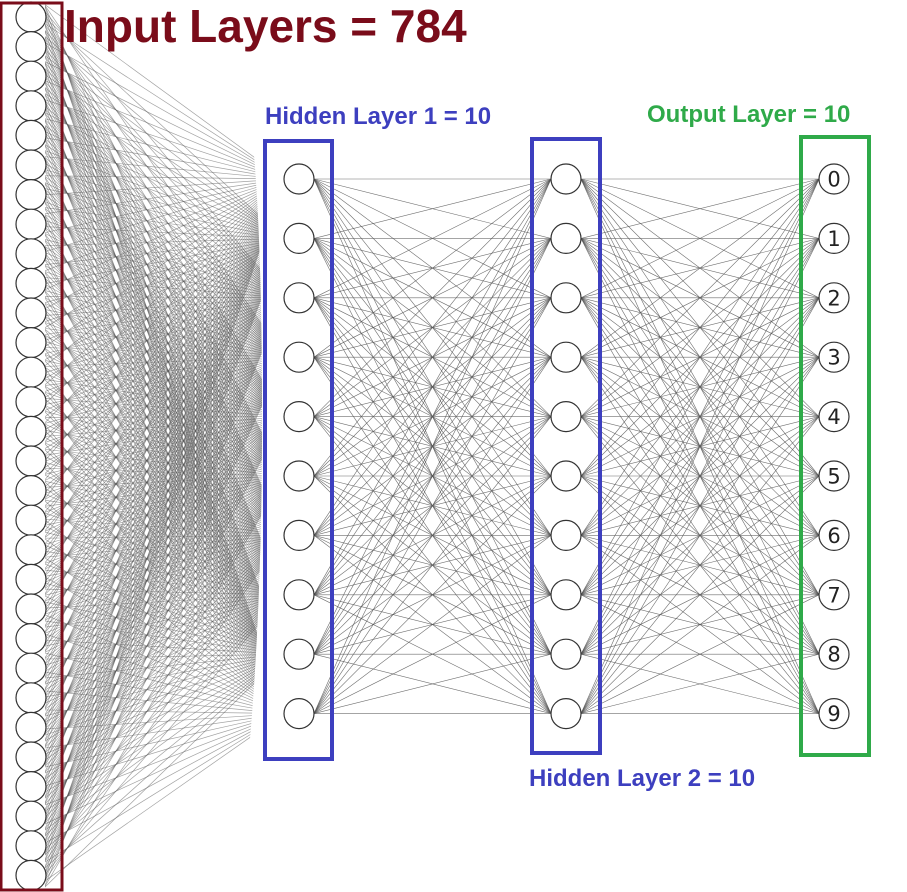 The width and height of the screenshot is (907, 892). What do you see at coordinates (265, 26) in the screenshot?
I see `input-layer-label: Input Layers = 784` at bounding box center [265, 26].